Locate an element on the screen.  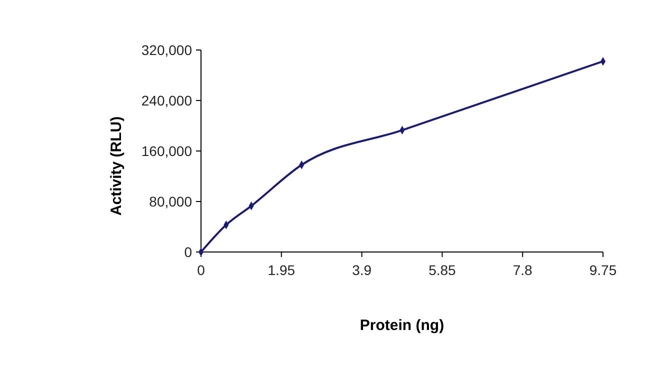
x-tick-label: 9.75 is located at coordinates (603, 270).